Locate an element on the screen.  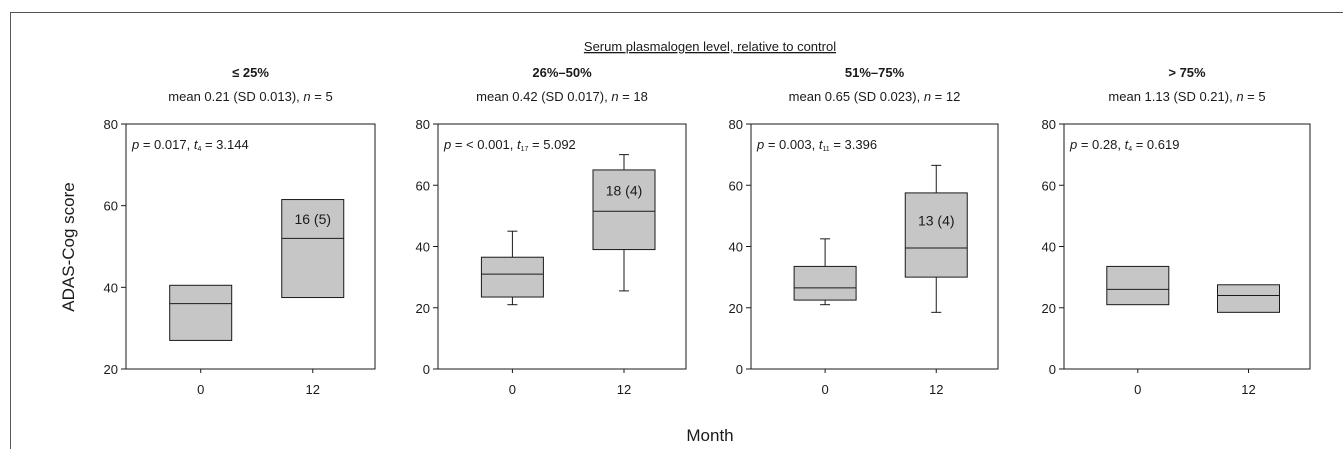
test-statistic: p = 0.003, t11 = 3.396 is located at coordinates (816, 145).